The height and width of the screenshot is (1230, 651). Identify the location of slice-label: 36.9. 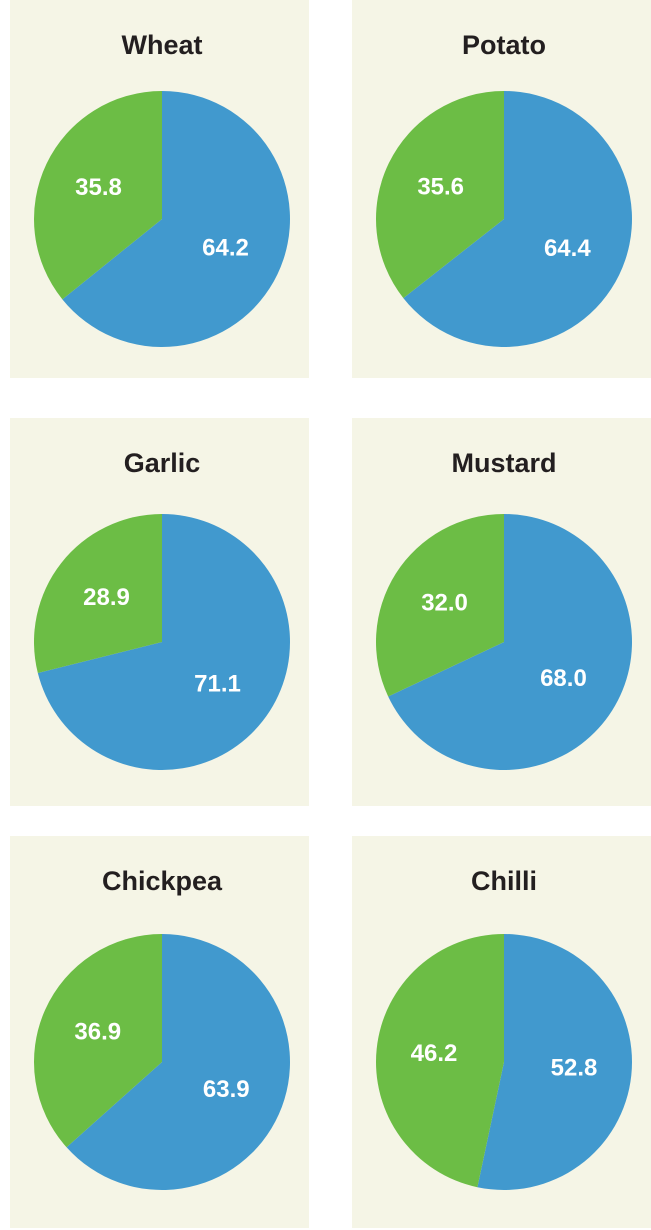
(97, 1032).